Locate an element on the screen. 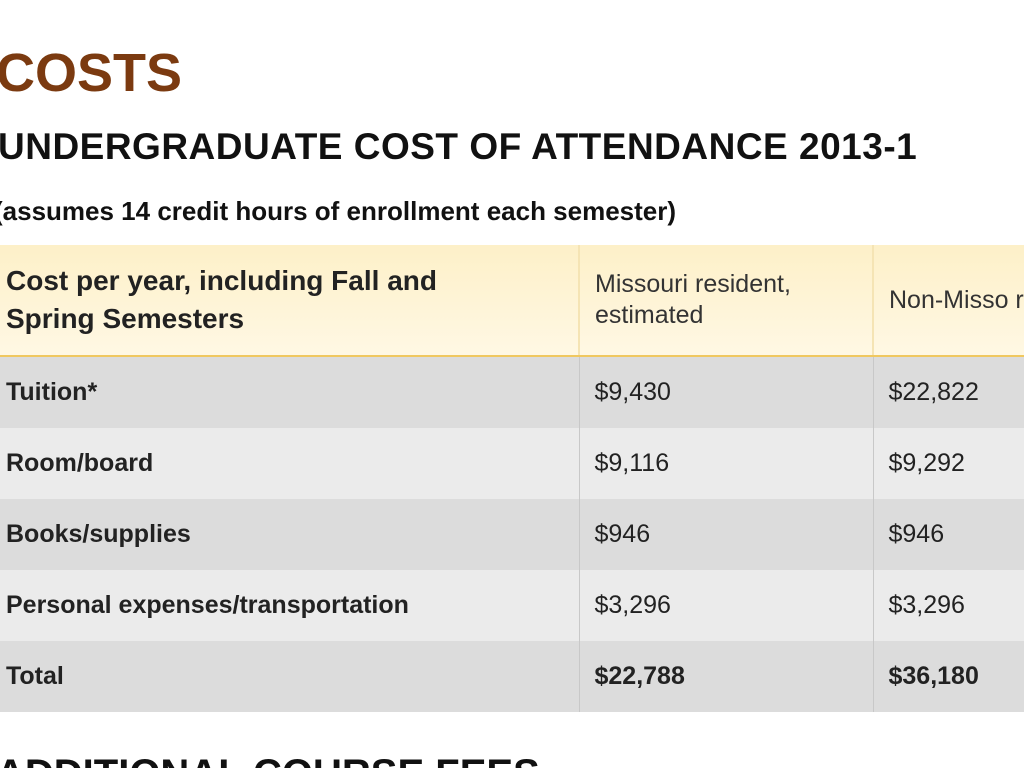 This screenshot has height=768, width=1024. row-label: Tuition* is located at coordinates (289, 392).